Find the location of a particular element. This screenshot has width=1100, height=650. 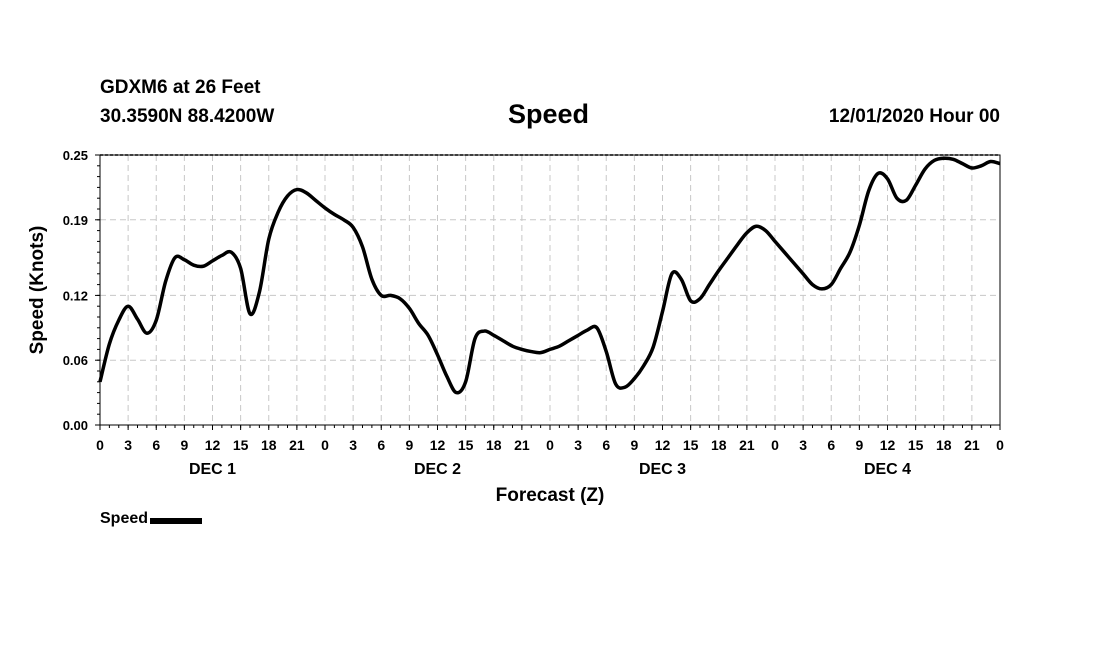

station-label: GDXM6 at 26 Feet is located at coordinates (180, 87).